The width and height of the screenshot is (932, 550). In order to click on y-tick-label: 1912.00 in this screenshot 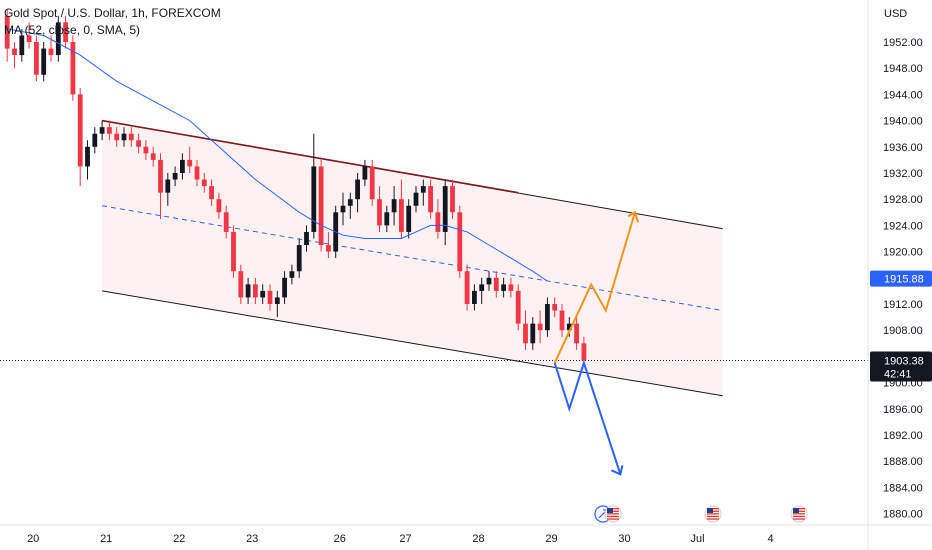, I will do `click(903, 305)`.